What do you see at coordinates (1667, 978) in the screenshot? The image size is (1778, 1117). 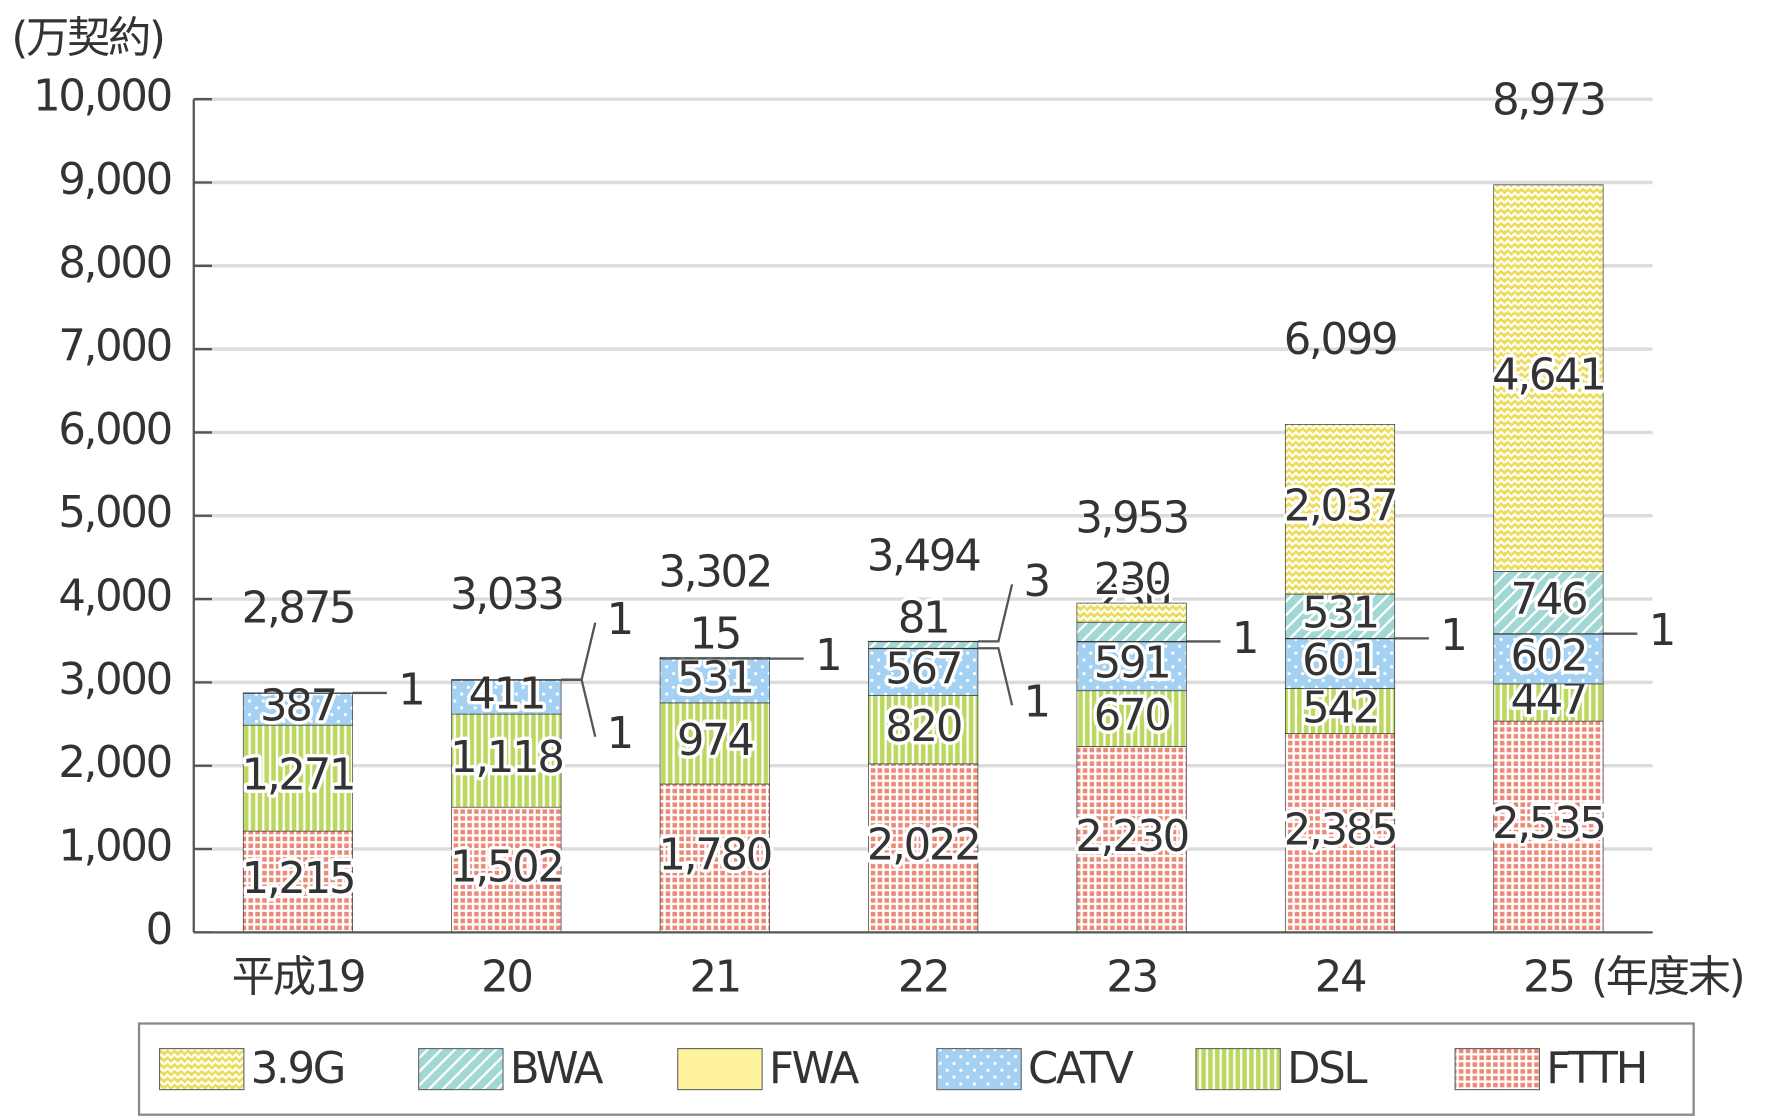 I see `x-axis-label: (年度末)` at bounding box center [1667, 978].